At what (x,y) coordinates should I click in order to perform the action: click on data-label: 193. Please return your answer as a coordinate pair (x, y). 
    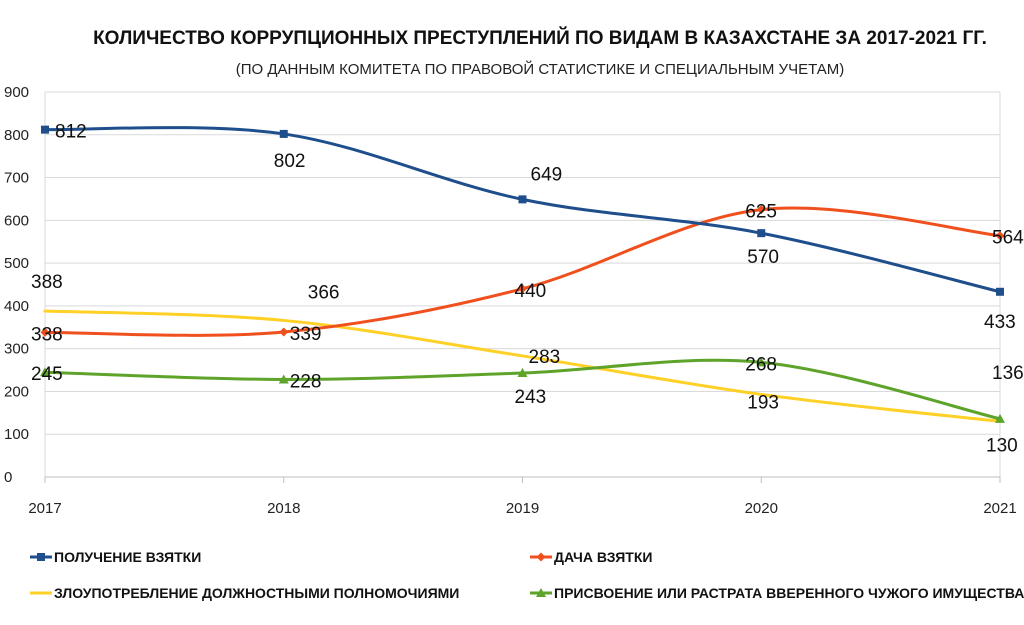
    Looking at the image, I should click on (763, 402).